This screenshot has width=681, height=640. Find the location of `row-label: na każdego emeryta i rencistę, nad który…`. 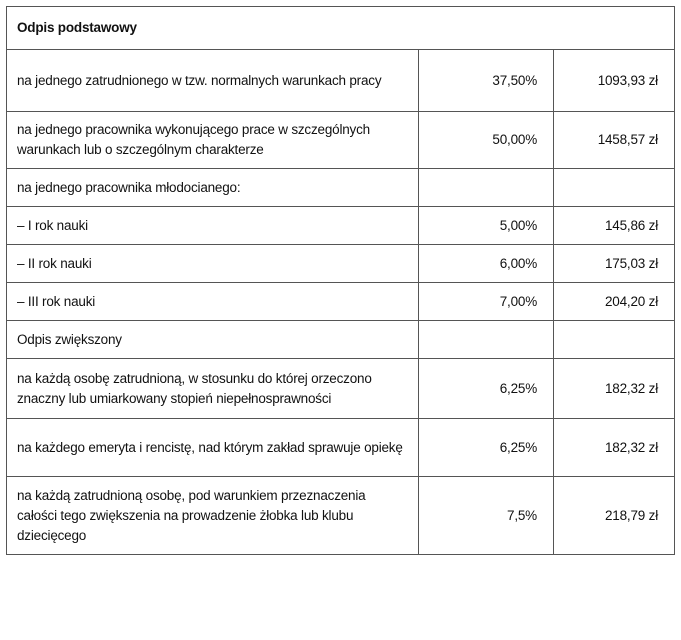

row-label: na każdego emeryta i rencistę, nad który… is located at coordinates (212, 447).